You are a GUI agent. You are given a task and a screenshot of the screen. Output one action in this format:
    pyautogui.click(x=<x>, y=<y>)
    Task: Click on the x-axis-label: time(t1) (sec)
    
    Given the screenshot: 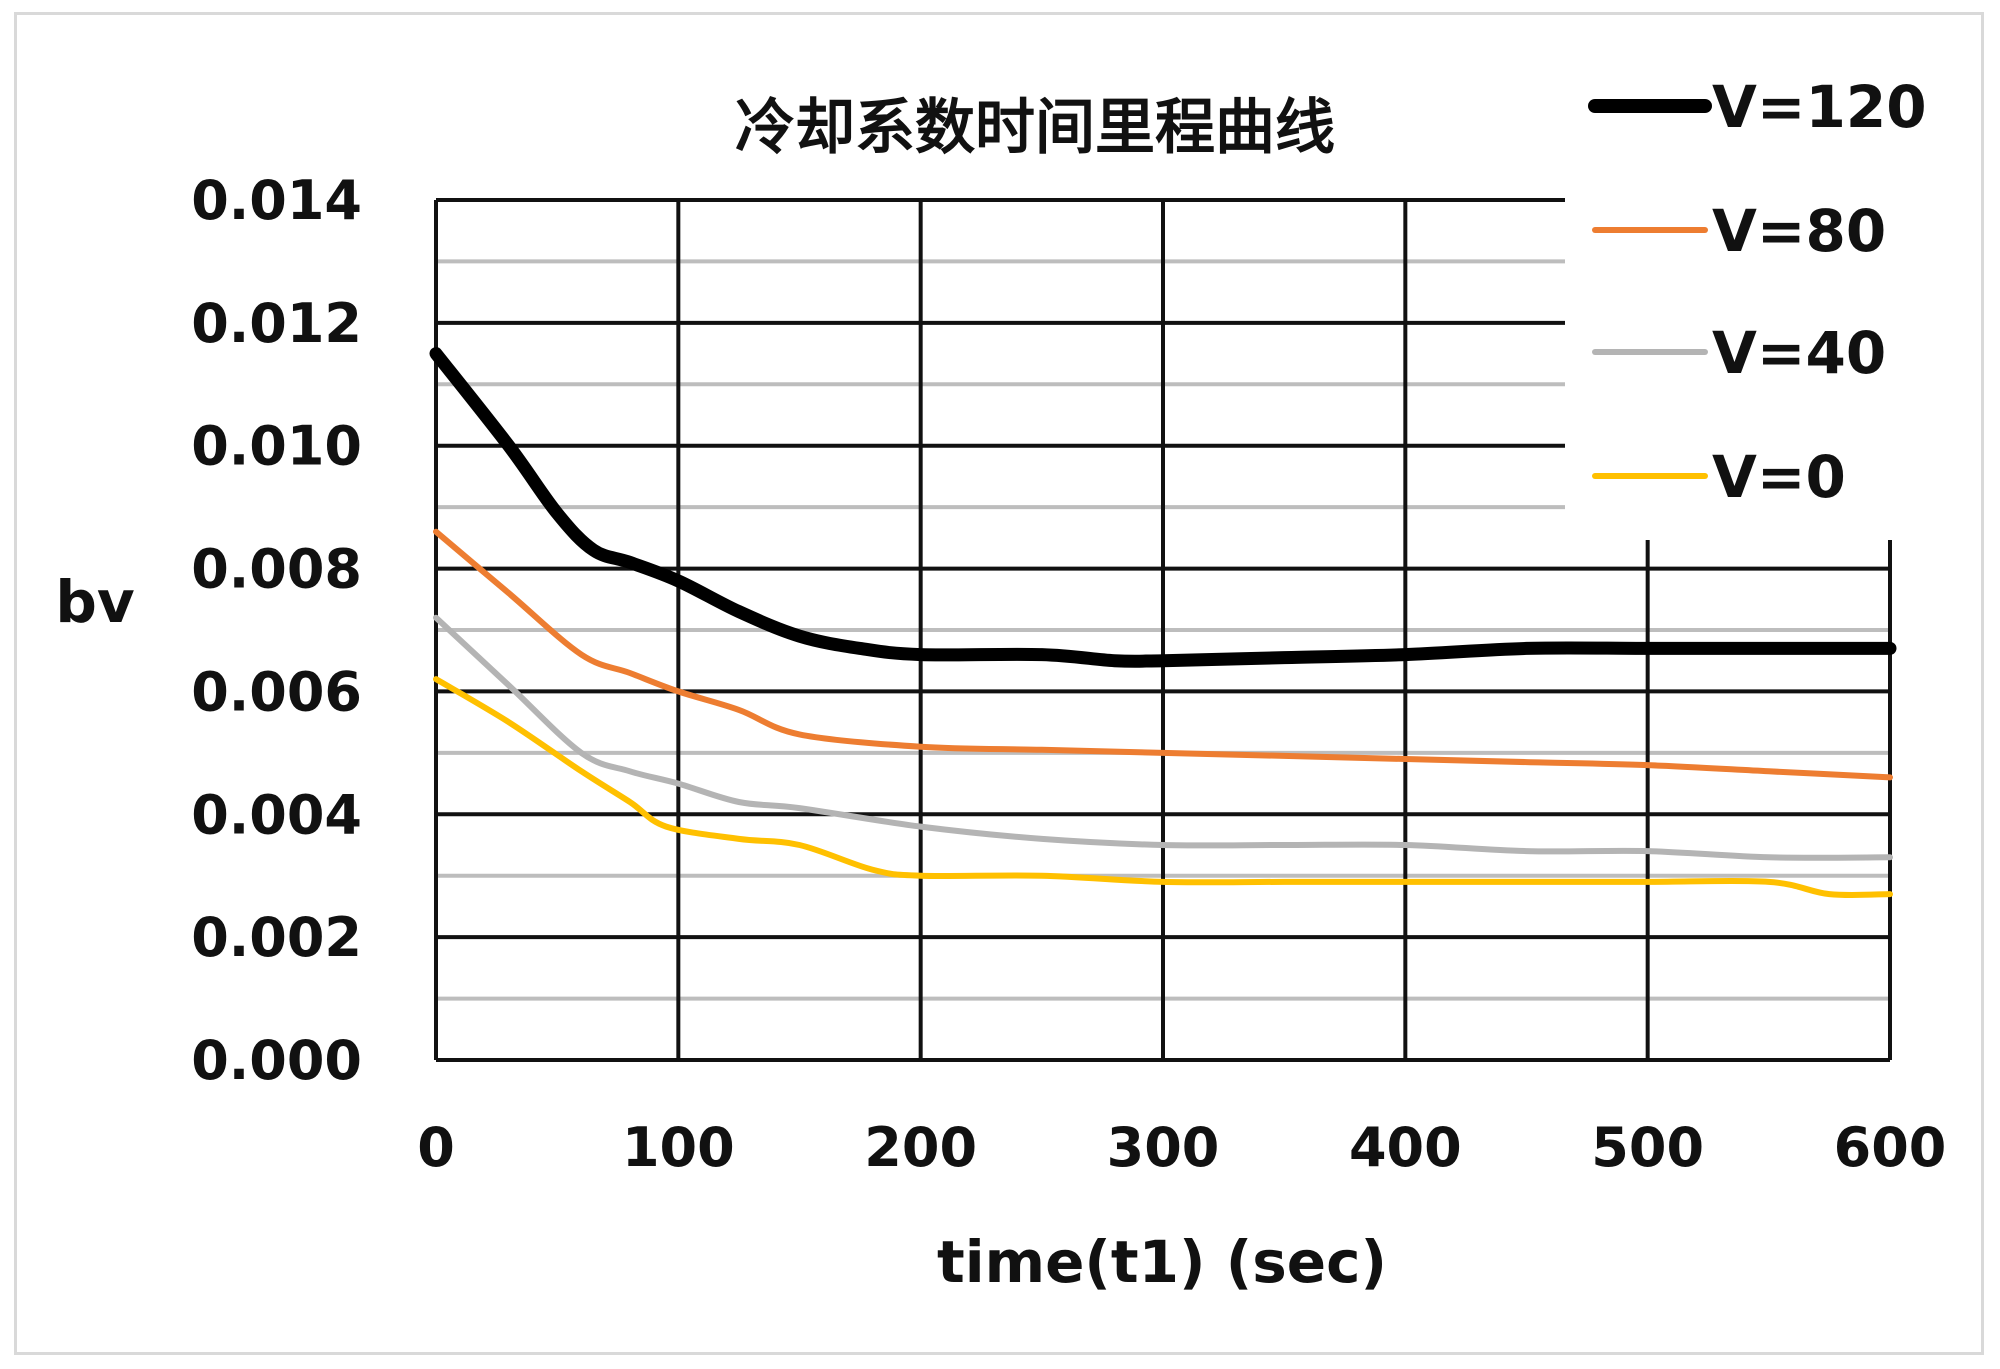 What is the action you would take?
    pyautogui.click(x=1162, y=1262)
    